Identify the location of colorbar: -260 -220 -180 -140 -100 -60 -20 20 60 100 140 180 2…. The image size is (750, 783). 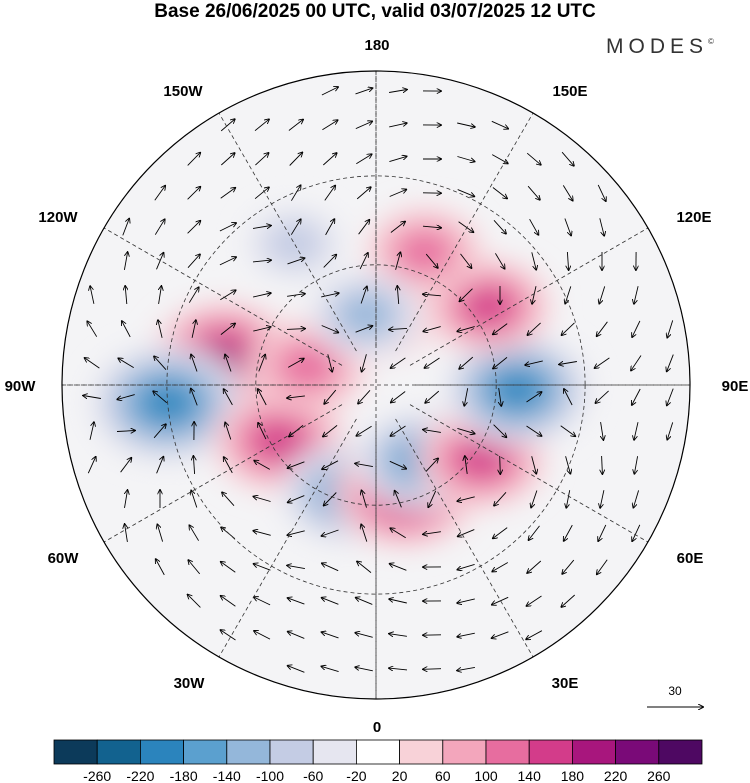
(378, 761).